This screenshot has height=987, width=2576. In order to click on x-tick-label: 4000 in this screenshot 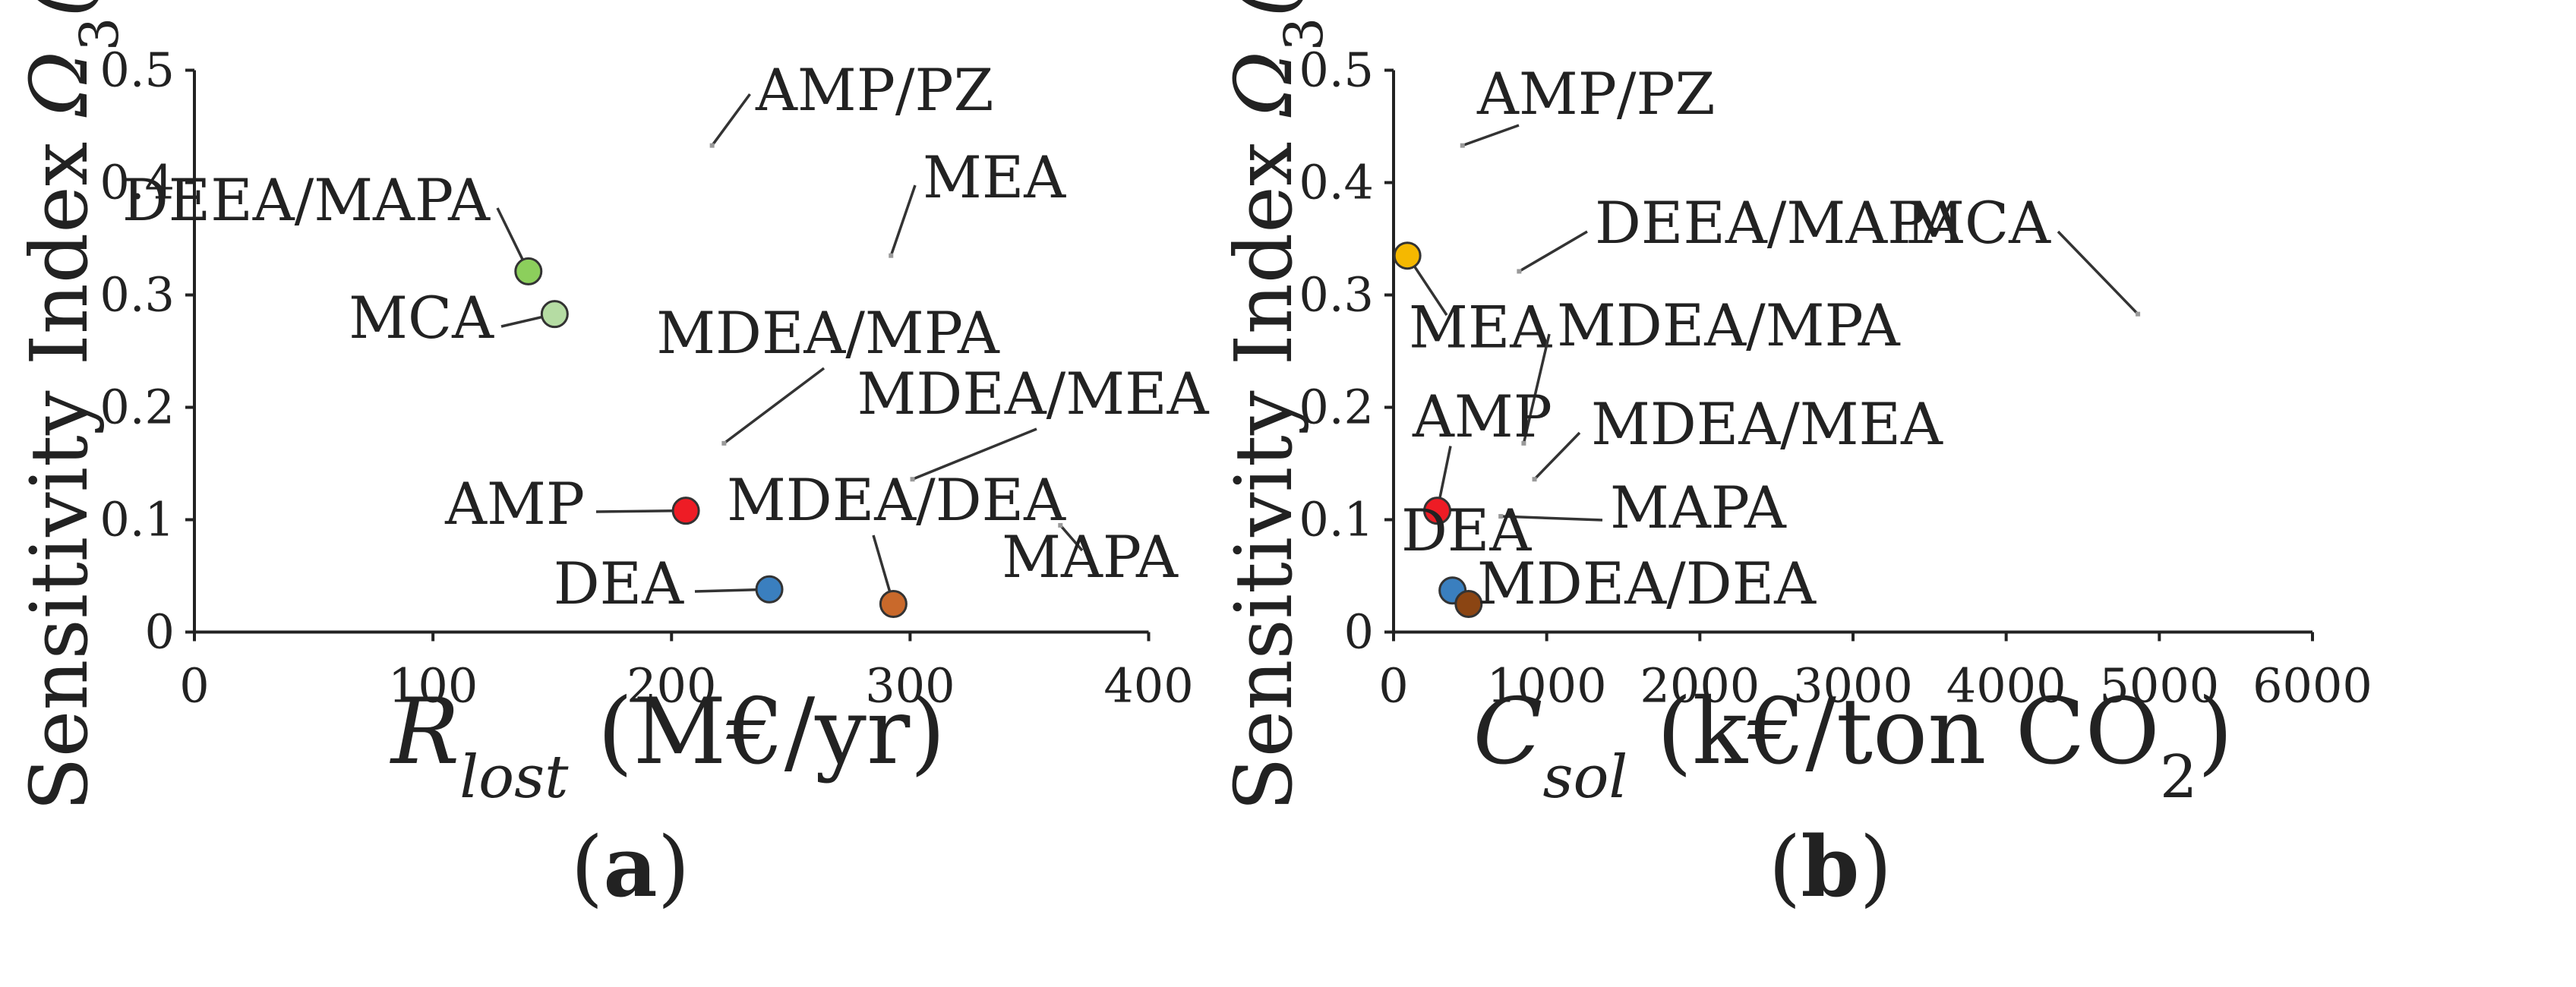, I will do `click(2006, 686)`.